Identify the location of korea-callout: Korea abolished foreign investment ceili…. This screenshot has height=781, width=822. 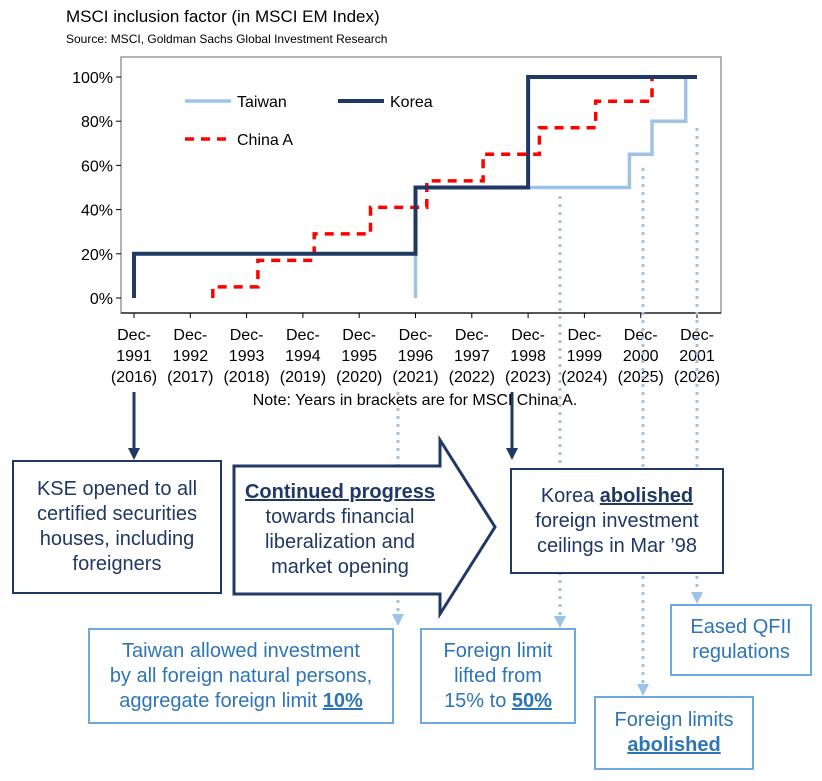
(617, 521).